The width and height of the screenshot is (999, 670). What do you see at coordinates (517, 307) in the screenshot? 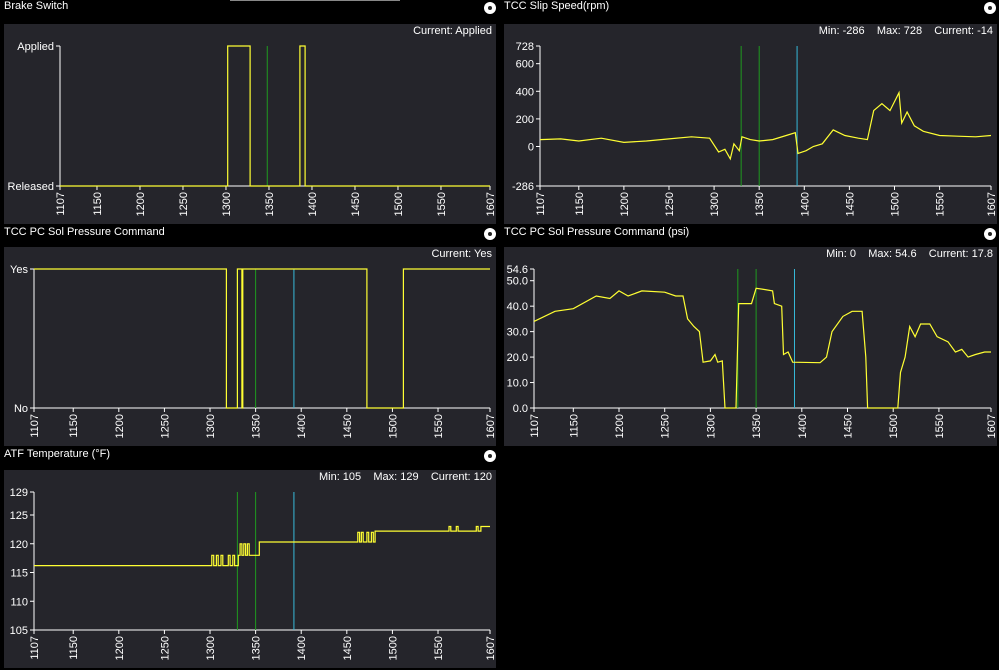
I see `y-tick-label: 40.0` at bounding box center [517, 307].